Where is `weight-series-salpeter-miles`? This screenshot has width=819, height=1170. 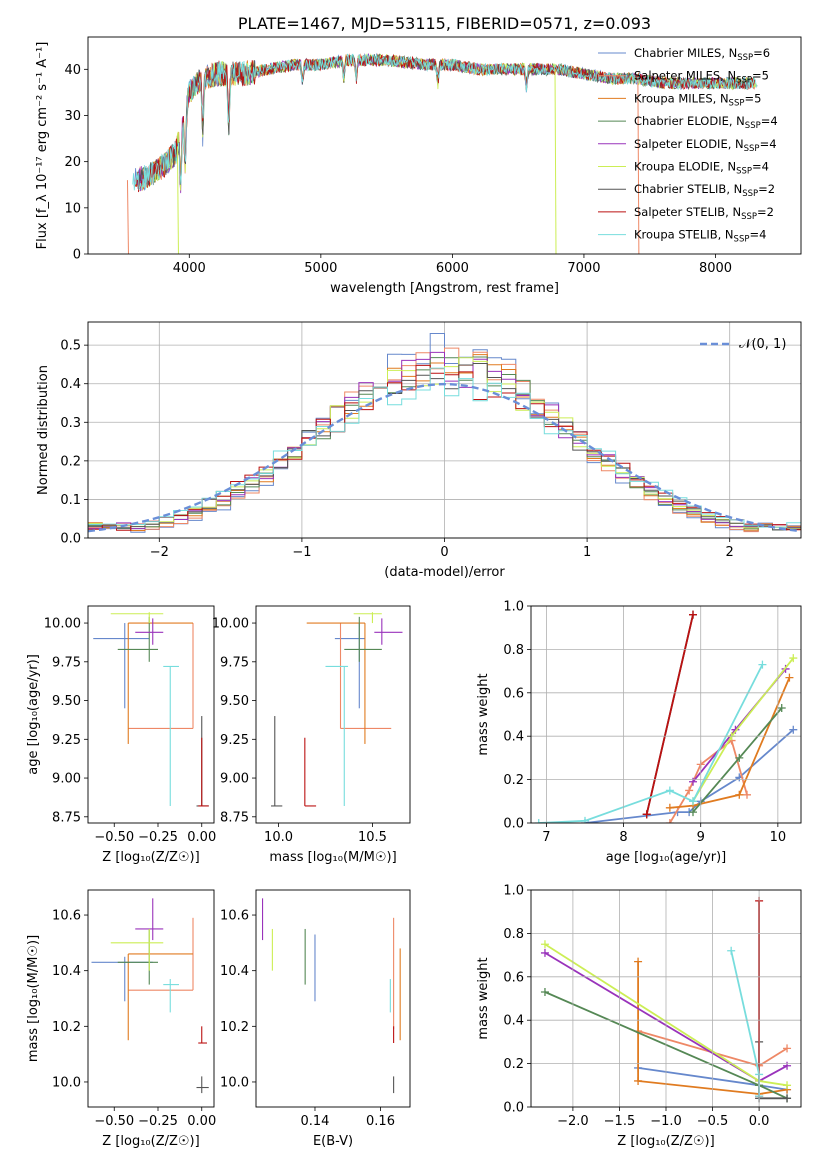 weight-series-salpeter-miles is located at coordinates (708, 779).